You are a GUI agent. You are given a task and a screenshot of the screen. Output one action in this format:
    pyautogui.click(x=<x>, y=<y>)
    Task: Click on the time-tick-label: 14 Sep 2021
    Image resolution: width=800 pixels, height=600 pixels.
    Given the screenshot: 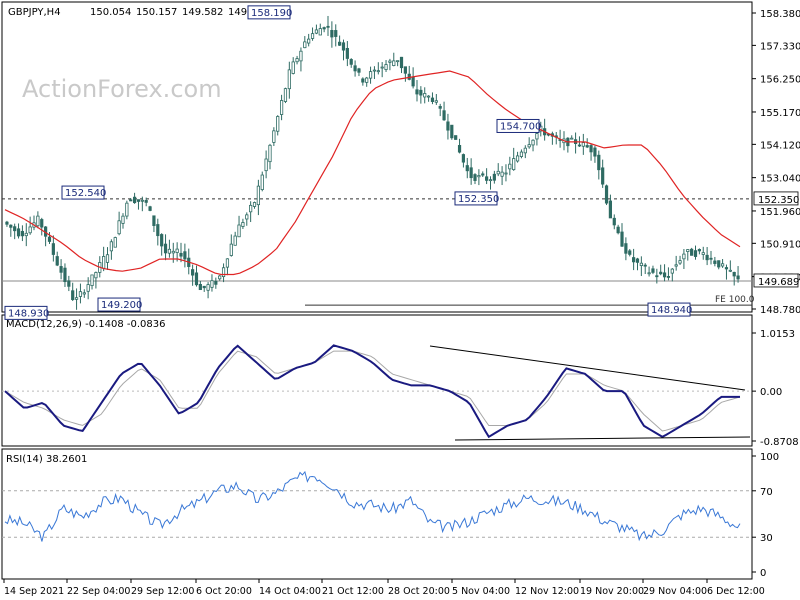 What is the action you would take?
    pyautogui.click(x=34, y=591)
    